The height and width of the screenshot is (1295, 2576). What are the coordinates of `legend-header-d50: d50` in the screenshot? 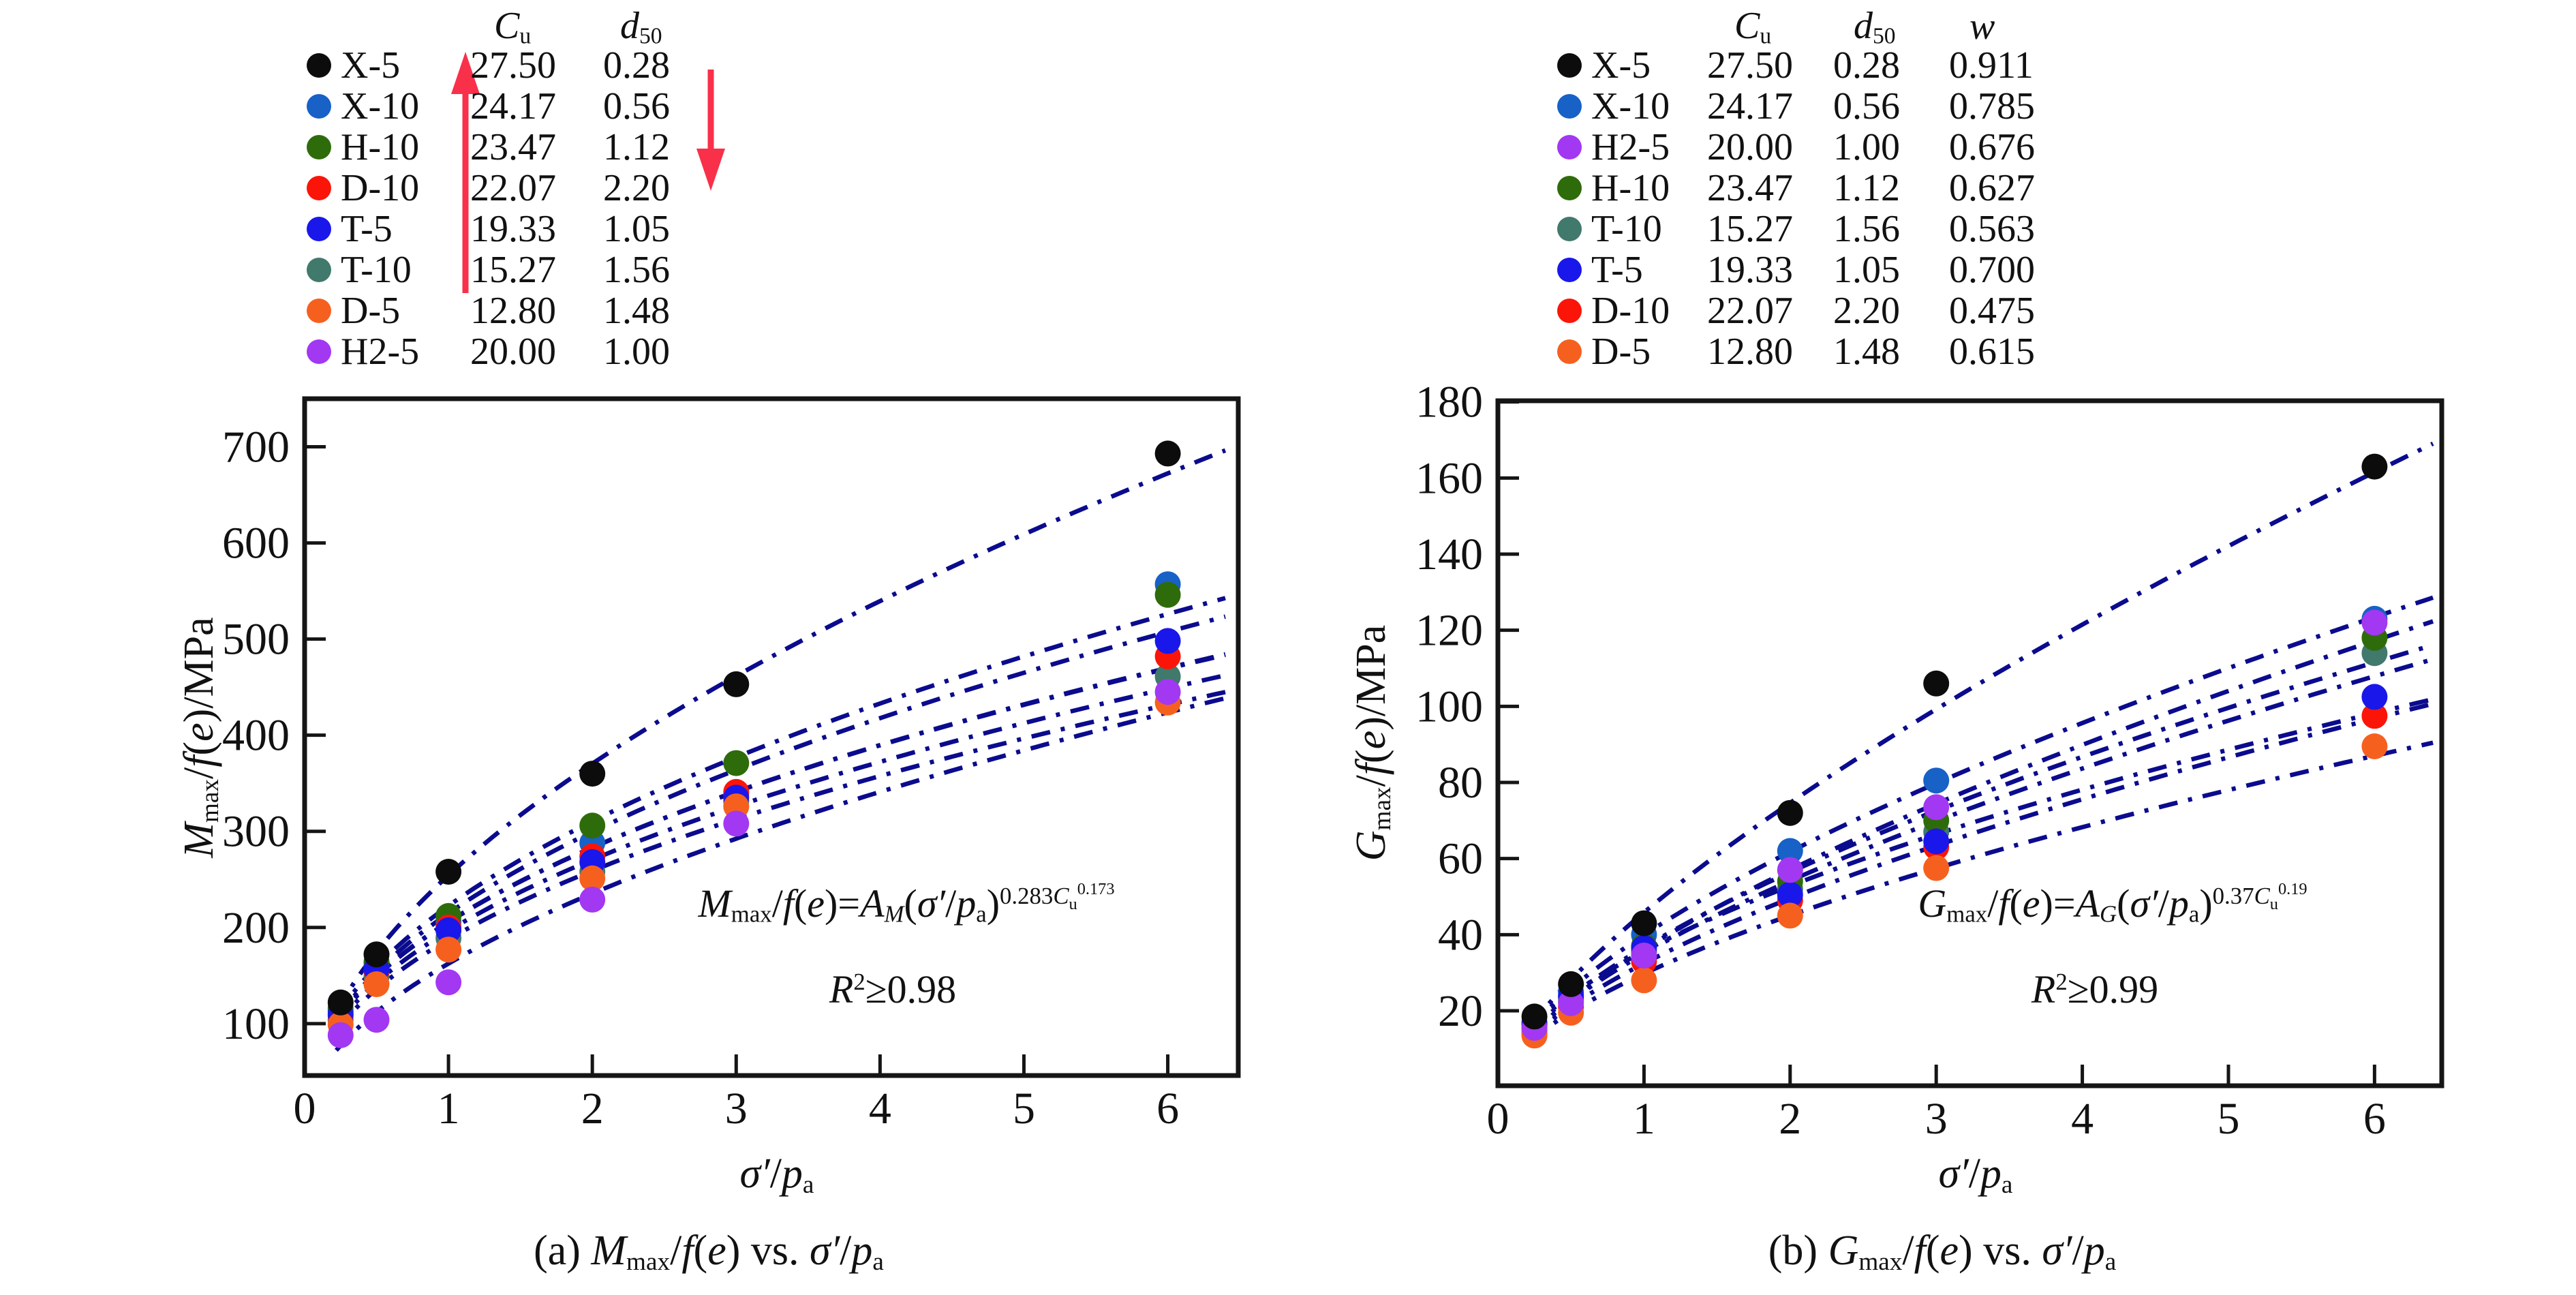 It's located at (1891, 26).